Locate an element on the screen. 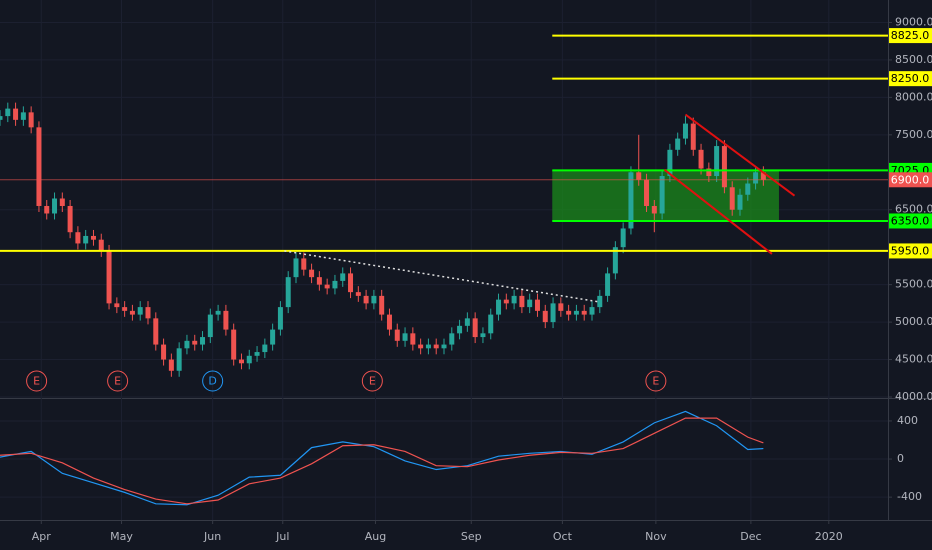 This screenshot has width=932, height=550. y-tick-label: 9000.0 is located at coordinates (913, 21).